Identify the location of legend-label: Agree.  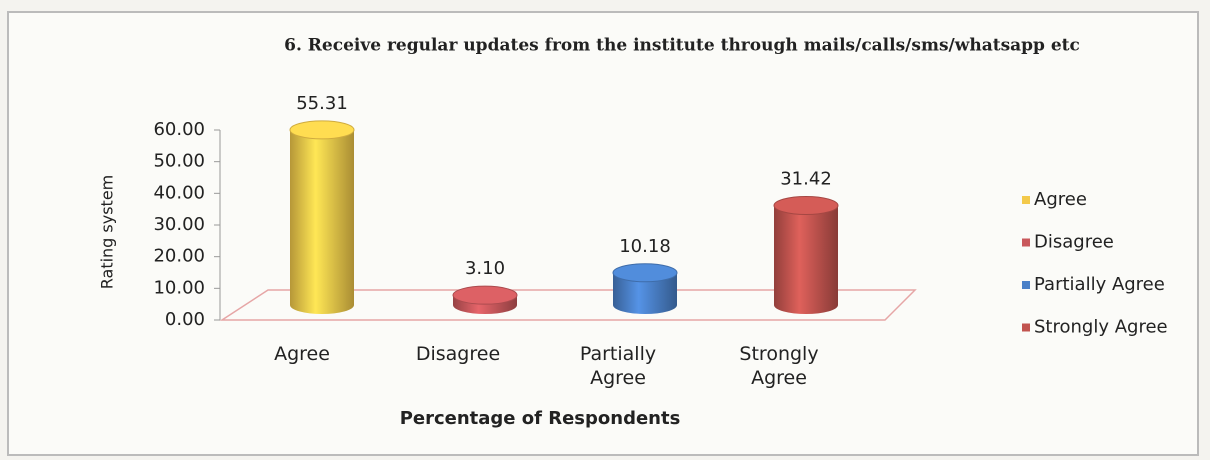
(1060, 199).